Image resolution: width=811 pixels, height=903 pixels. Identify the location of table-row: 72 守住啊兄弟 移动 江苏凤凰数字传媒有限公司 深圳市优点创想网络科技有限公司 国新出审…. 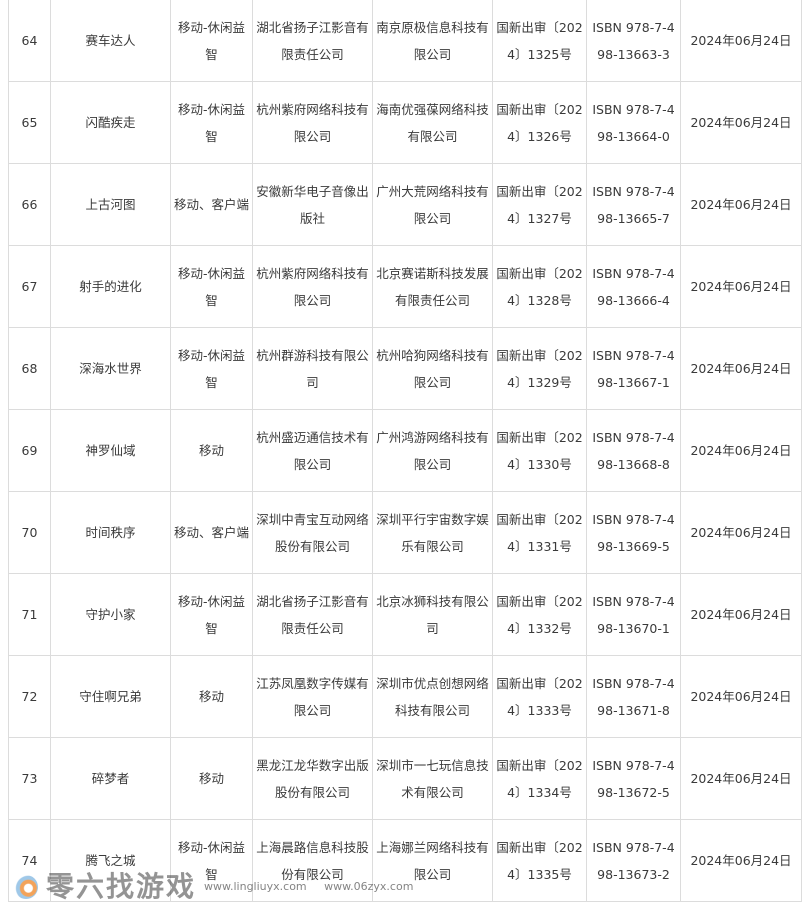
(405, 696).